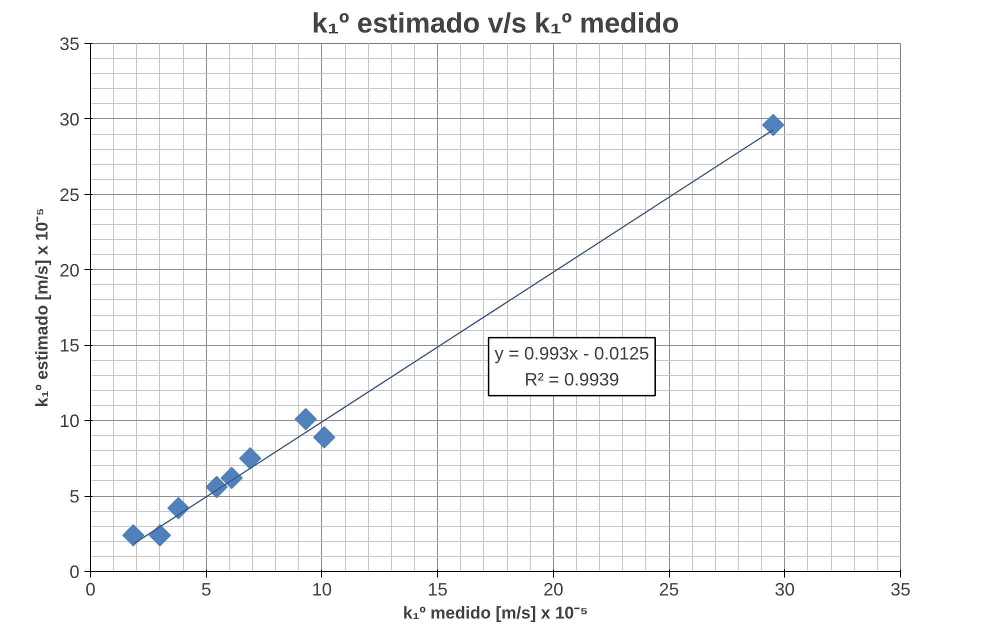 This screenshot has width=992, height=637. I want to click on y-tick-label: 15, so click(69, 346).